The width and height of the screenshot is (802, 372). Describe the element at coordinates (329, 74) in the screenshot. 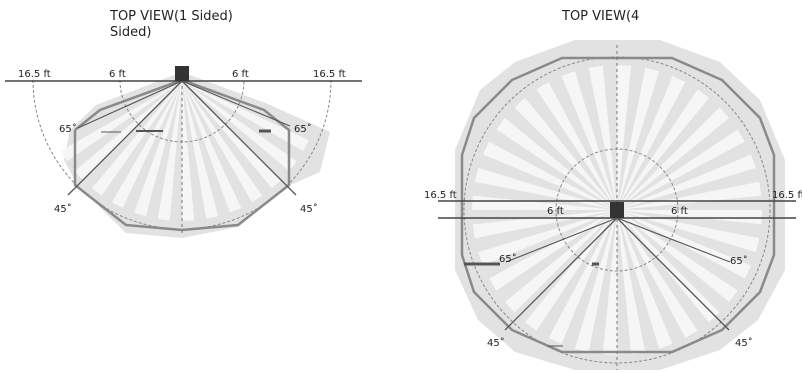

I see `left-label-16-5ft-right: 16.5 ft` at that location.